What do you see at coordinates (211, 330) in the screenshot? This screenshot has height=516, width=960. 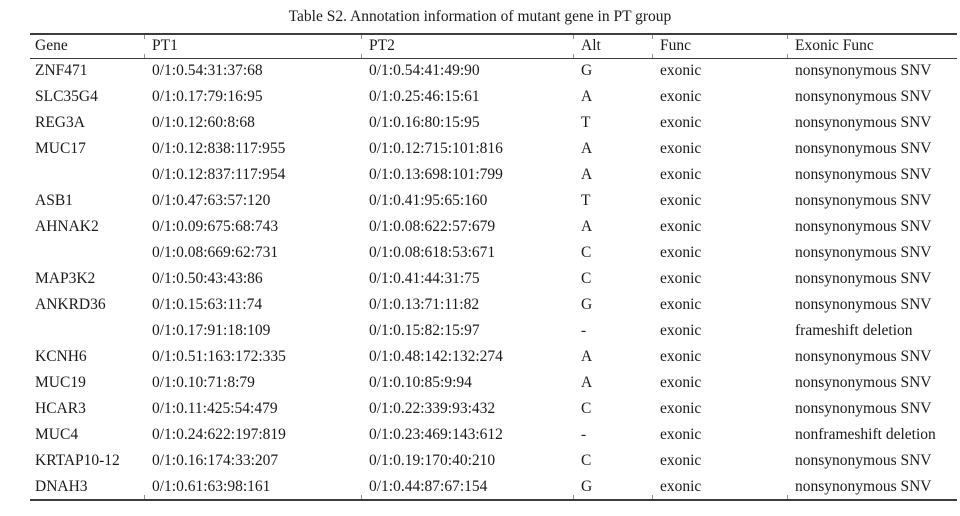 I see `cell-pt1: 0/1:0.17:91:18:109` at bounding box center [211, 330].